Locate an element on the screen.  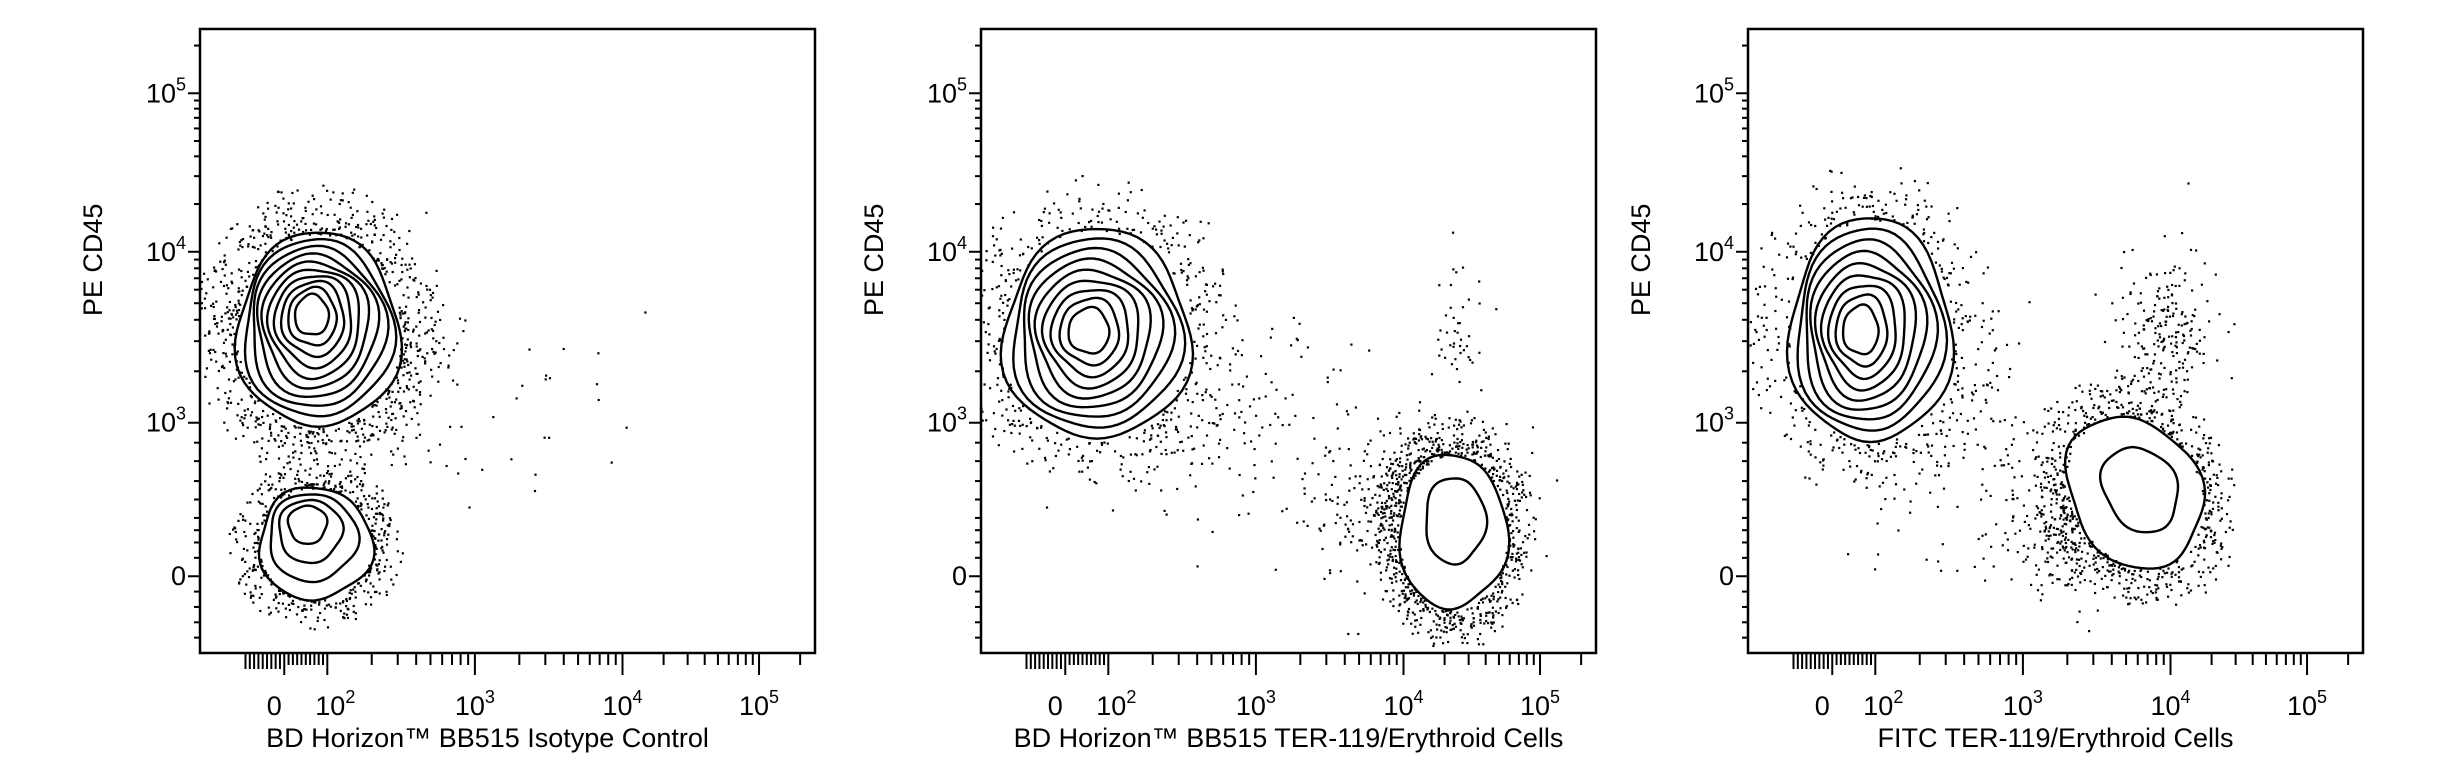
x-tick-label-base: 10 is located at coordinates (1111, 706).